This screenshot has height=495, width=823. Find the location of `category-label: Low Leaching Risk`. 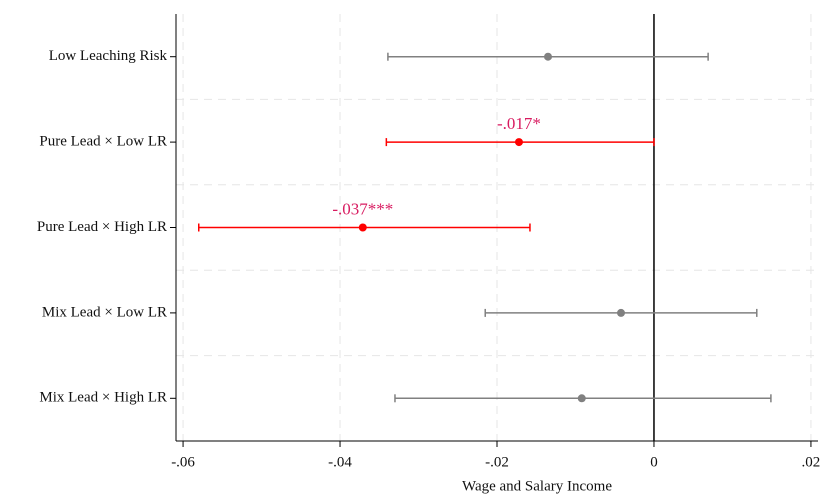

category-label: Low Leaching Risk is located at coordinates (108, 56).